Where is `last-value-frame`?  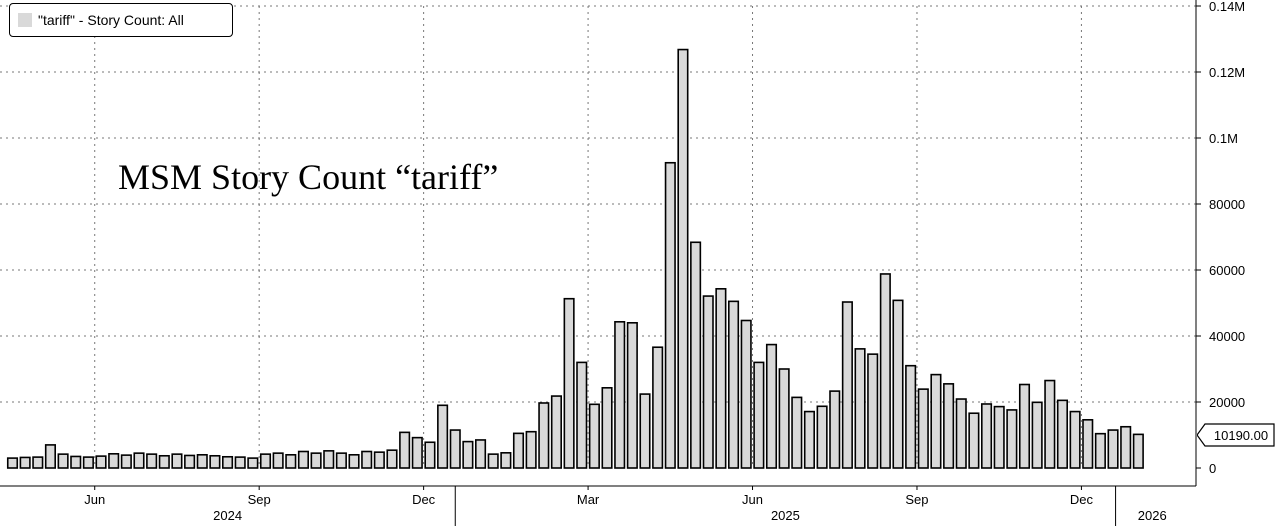
last-value-frame is located at coordinates (1236, 435).